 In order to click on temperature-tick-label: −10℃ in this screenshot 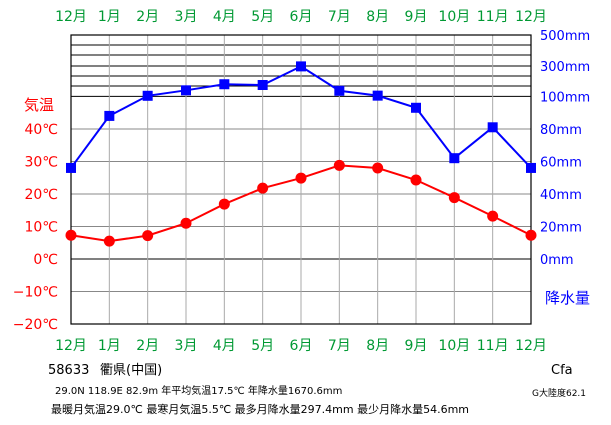, I will do `click(35, 293)`.